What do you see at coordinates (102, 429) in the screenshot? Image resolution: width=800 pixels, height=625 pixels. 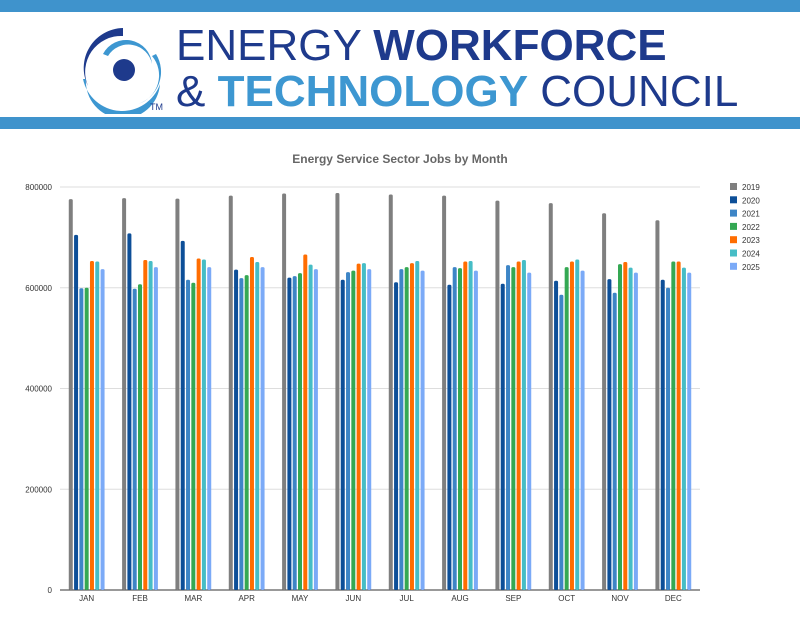 I see `bar-2025-jan` at bounding box center [102, 429].